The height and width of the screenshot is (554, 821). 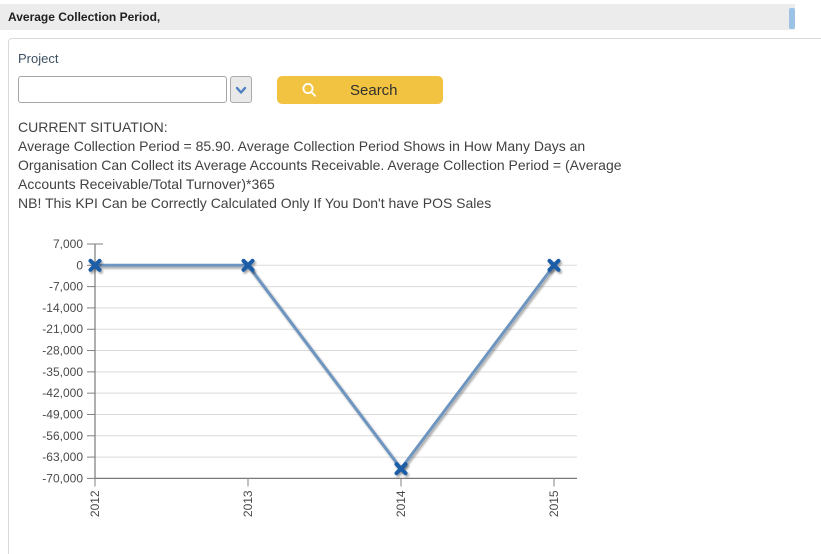 I want to click on svg-text: -7,000, so click(x=66, y=287).